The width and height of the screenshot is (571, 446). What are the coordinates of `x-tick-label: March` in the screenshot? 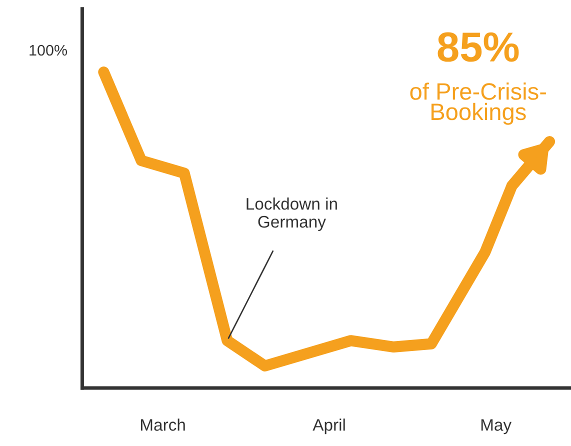 It's located at (163, 424).